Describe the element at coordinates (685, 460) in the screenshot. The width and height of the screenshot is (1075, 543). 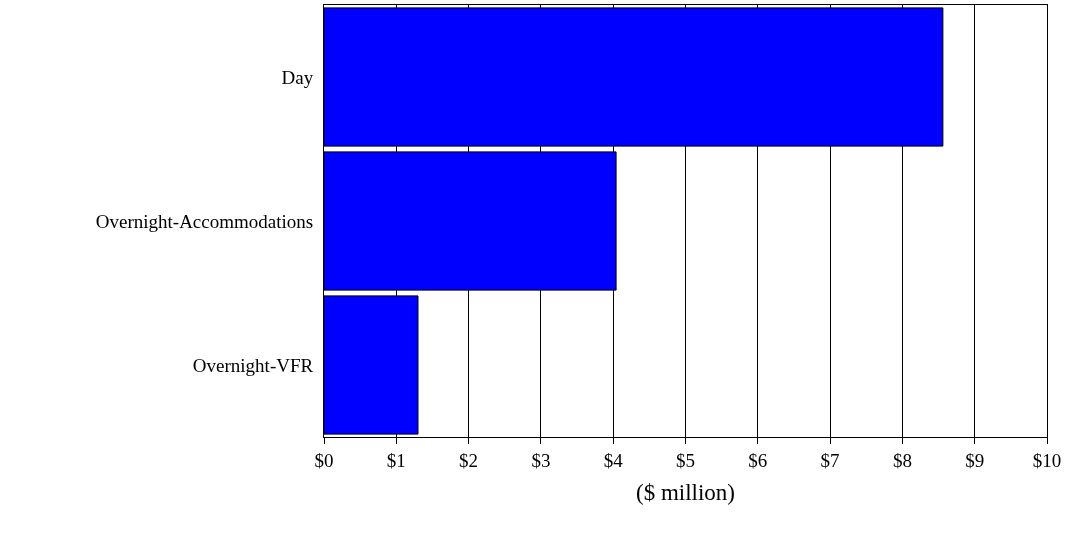
I see `x-tick-label: $5` at that location.